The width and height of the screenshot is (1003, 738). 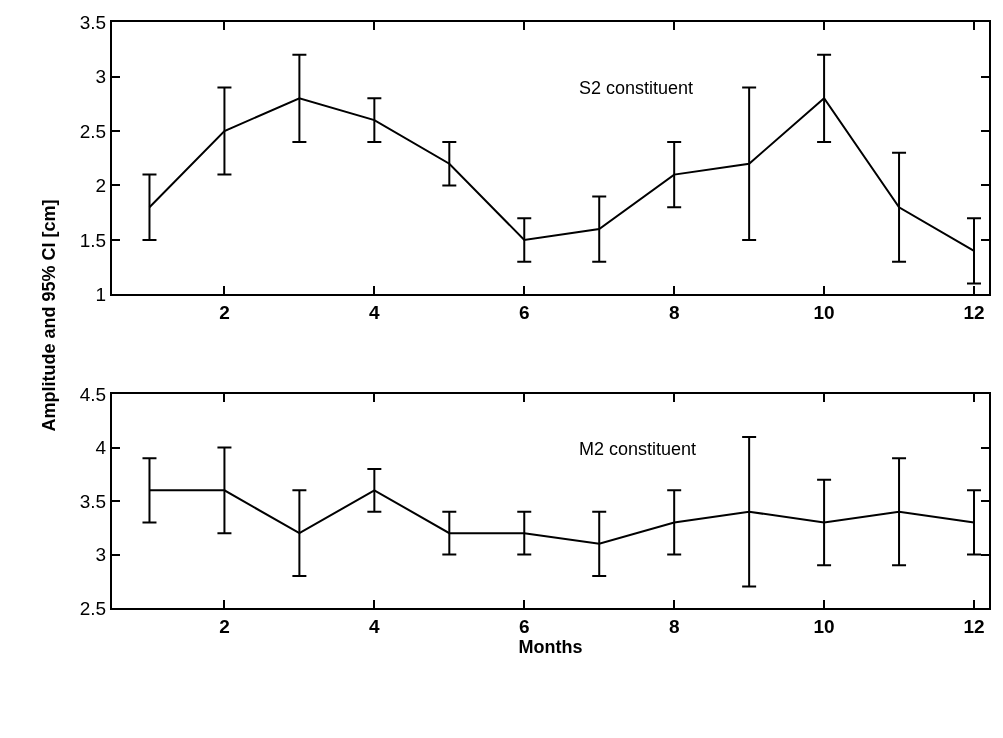 What do you see at coordinates (93, 394) in the screenshot?
I see `y-tick-label: 4.5` at bounding box center [93, 394].